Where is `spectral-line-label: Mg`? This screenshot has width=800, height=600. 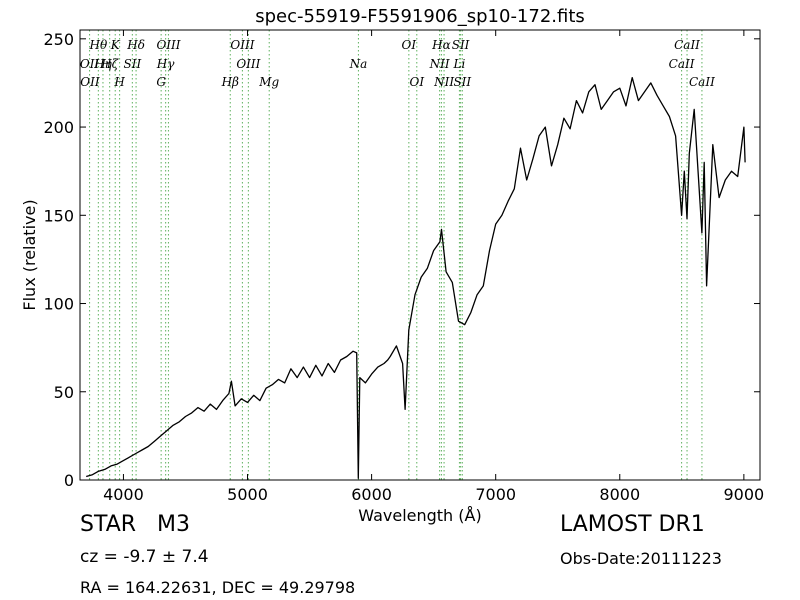 spectral-line-label: Mg is located at coordinates (268, 82).